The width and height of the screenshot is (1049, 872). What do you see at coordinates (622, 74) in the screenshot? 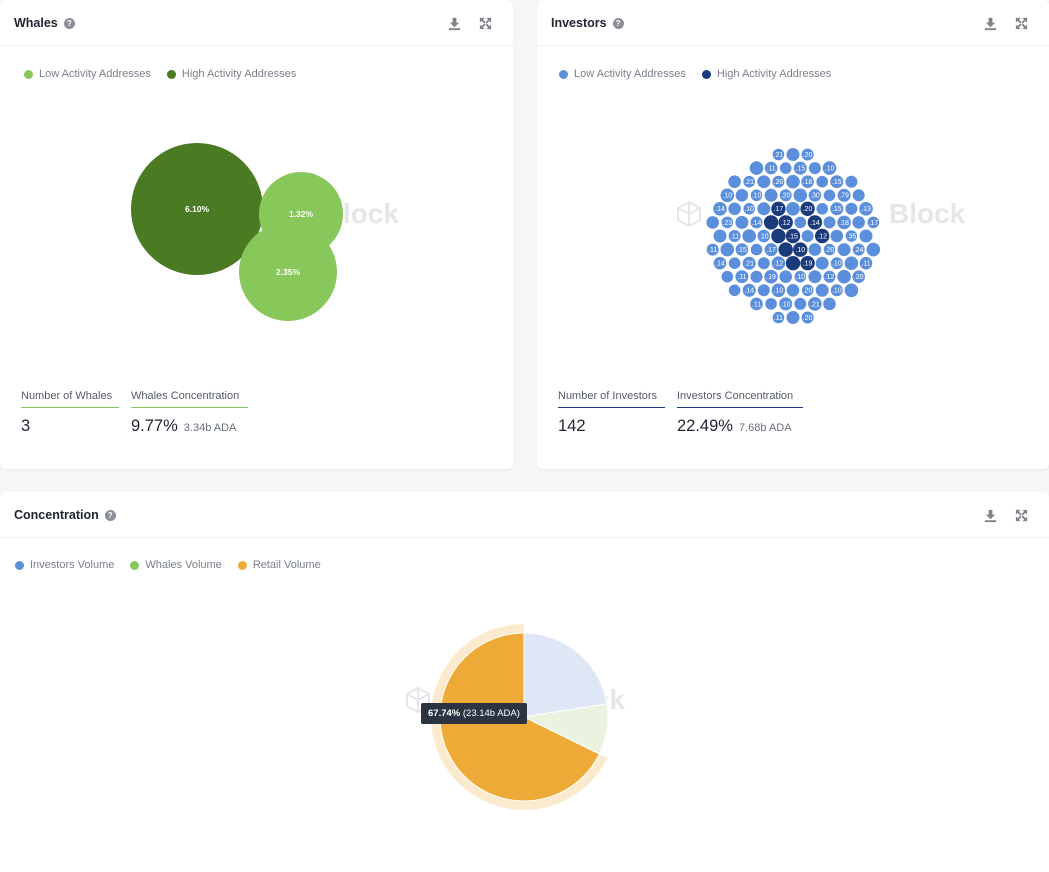
I see `legend-item-low-activity: Low Activity Addresses` at bounding box center [622, 74].